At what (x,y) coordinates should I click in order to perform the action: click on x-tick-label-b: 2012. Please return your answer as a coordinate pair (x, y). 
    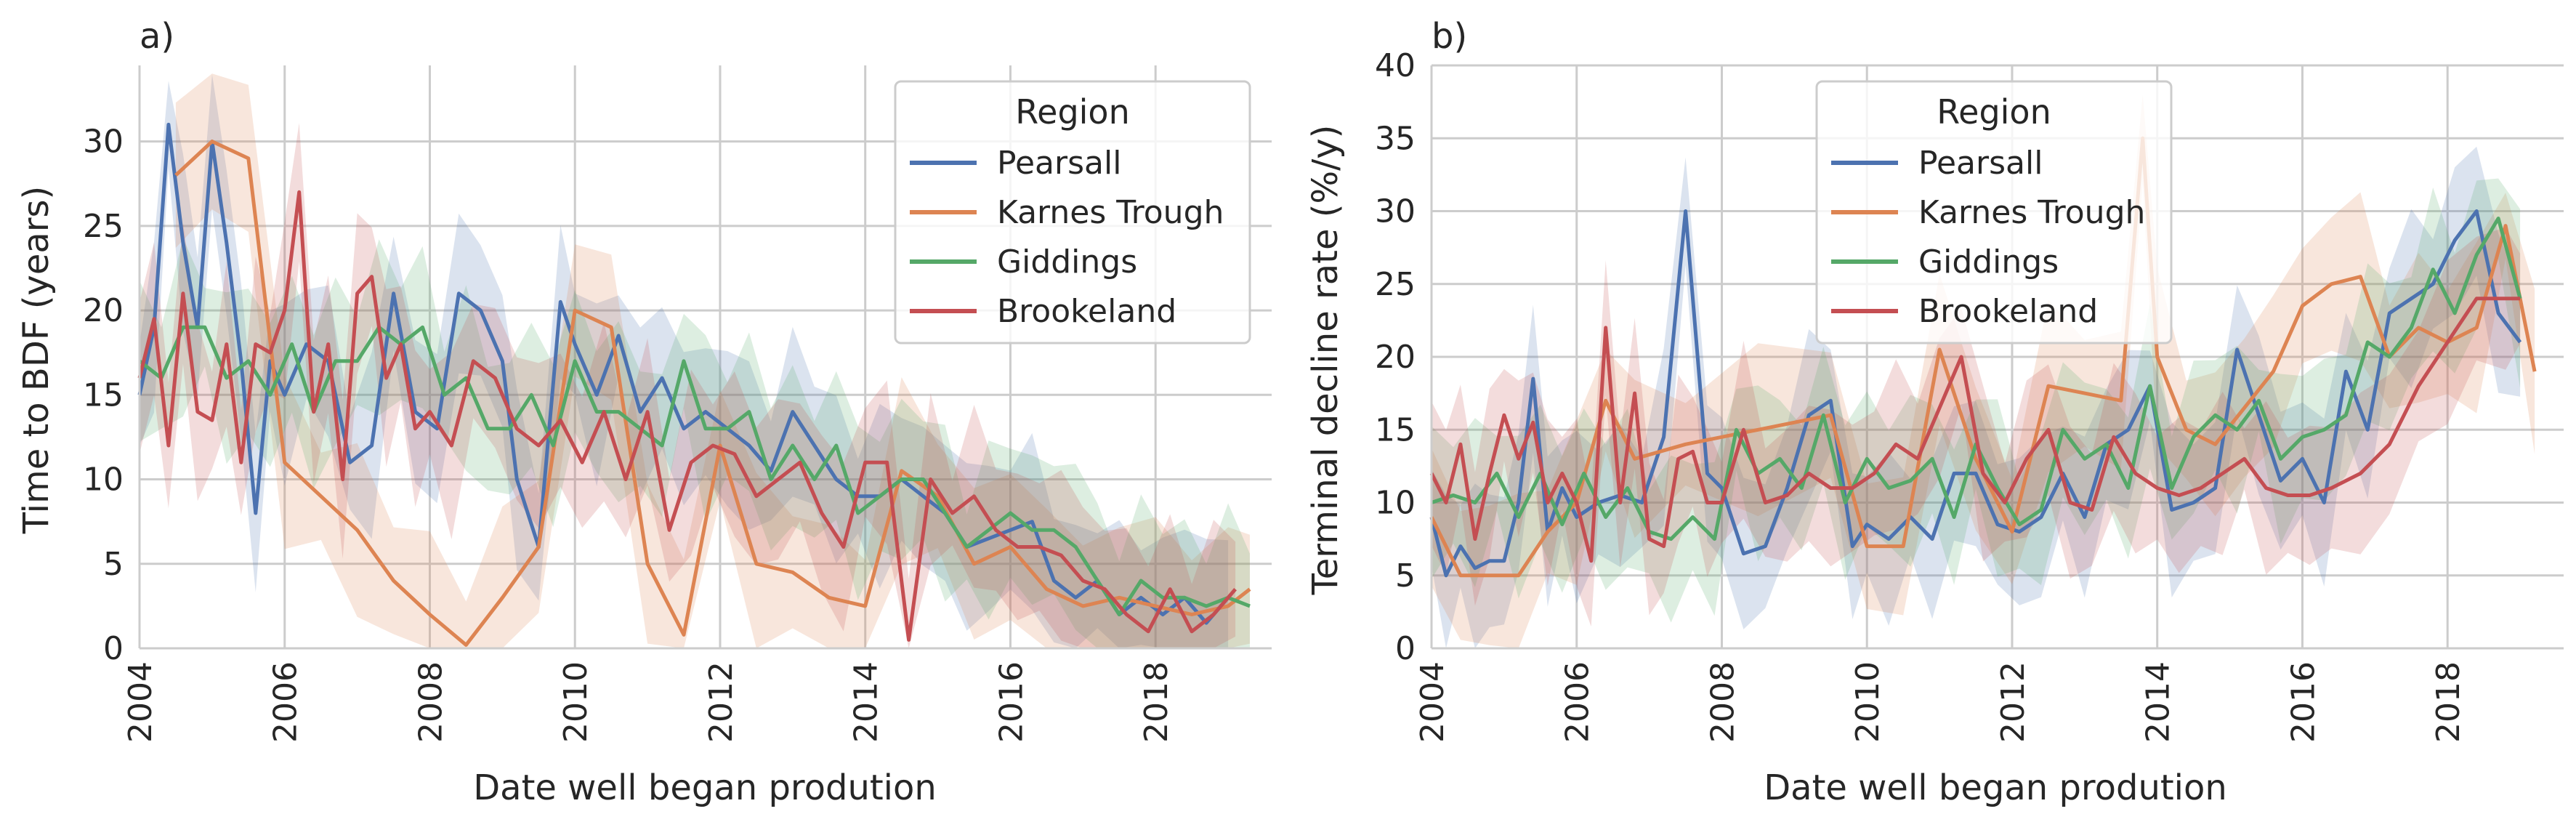
    Looking at the image, I should click on (2014, 702).